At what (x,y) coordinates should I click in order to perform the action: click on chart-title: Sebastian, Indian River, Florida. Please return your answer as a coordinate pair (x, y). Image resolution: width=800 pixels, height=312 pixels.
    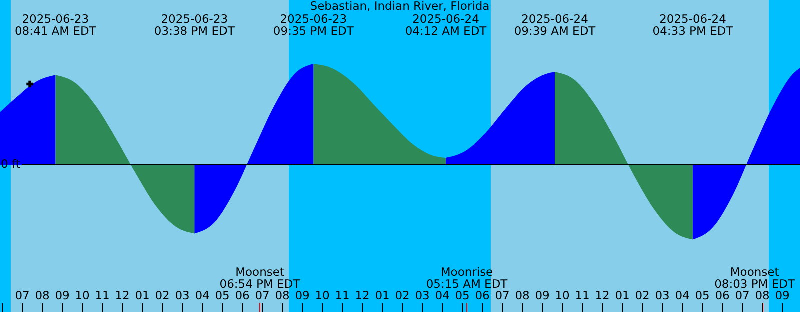
    Looking at the image, I should click on (400, 6).